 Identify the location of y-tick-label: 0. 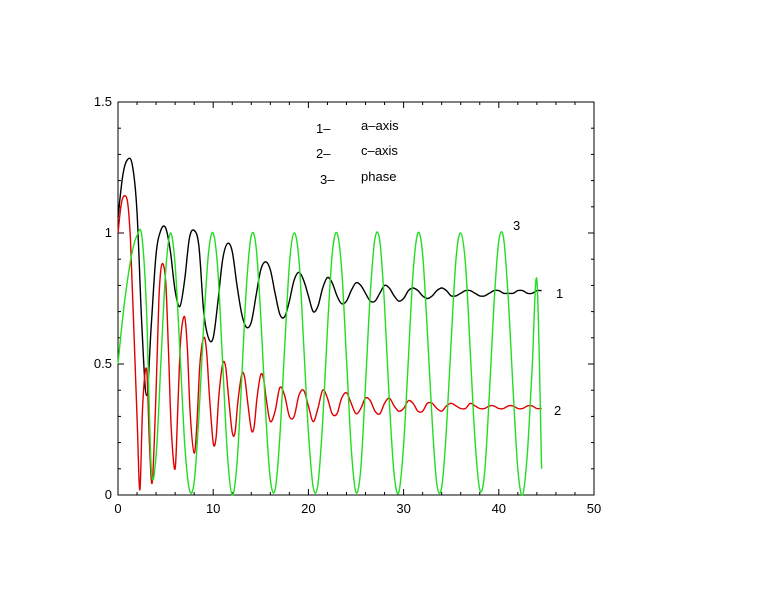
(108, 494).